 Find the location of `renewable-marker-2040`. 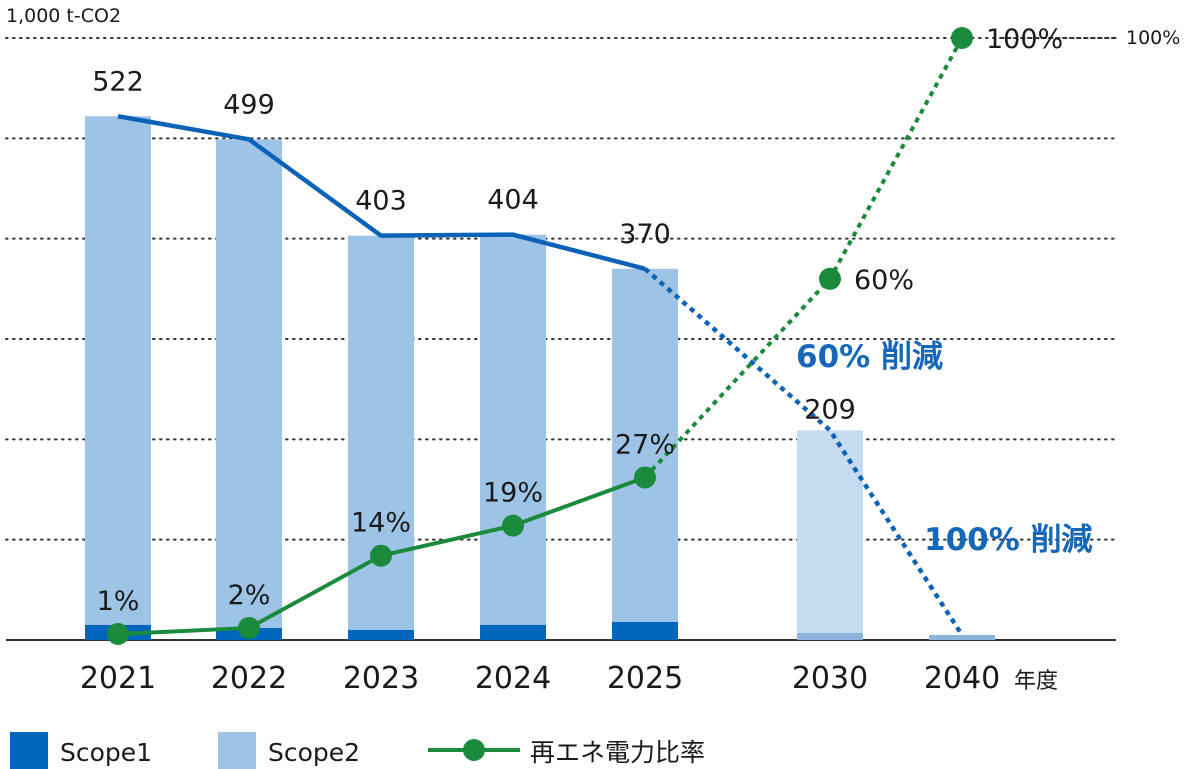

renewable-marker-2040 is located at coordinates (962, 38).